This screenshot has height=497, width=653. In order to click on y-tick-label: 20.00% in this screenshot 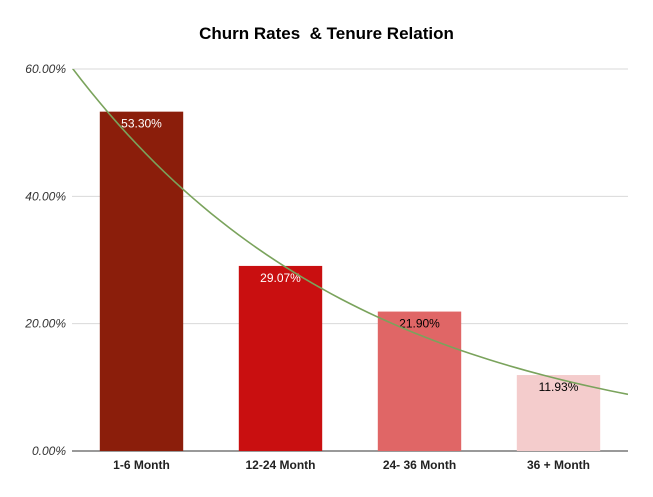, I will do `click(45, 324)`.